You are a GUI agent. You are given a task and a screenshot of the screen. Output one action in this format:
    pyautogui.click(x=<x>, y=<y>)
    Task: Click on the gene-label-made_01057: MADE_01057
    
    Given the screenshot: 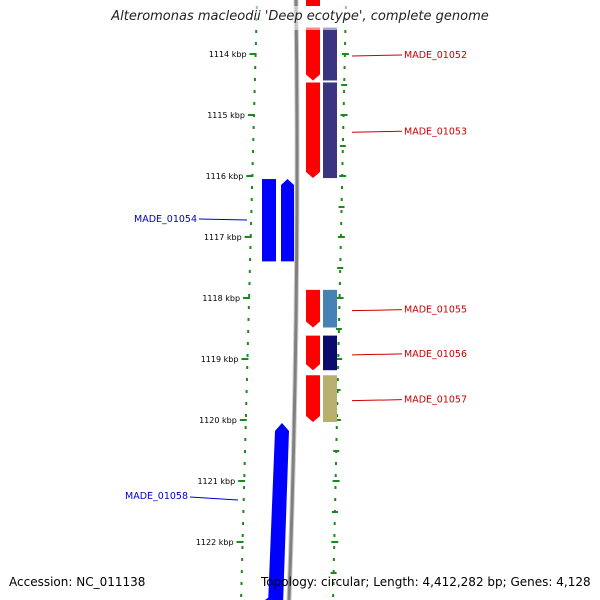 What is the action you would take?
    pyautogui.click(x=435, y=400)
    